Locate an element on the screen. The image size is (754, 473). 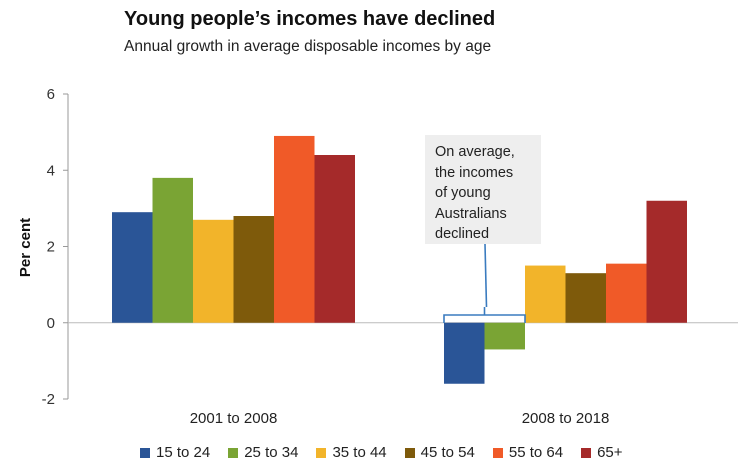
annotation-line: declined is located at coordinates (462, 234).